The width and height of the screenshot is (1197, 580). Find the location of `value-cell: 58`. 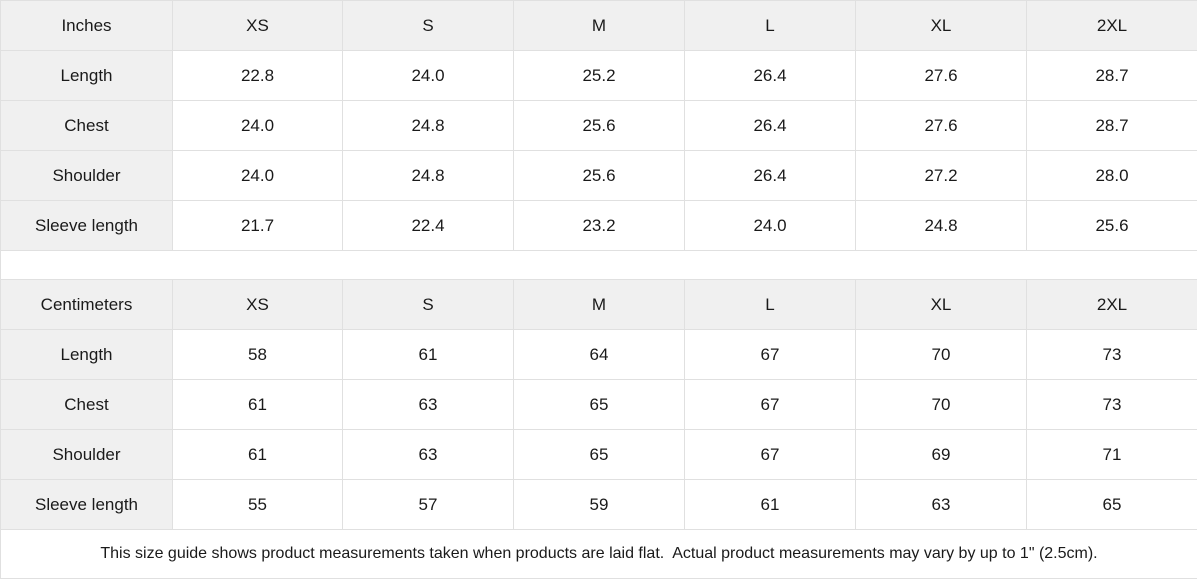

value-cell: 58 is located at coordinates (257, 354).